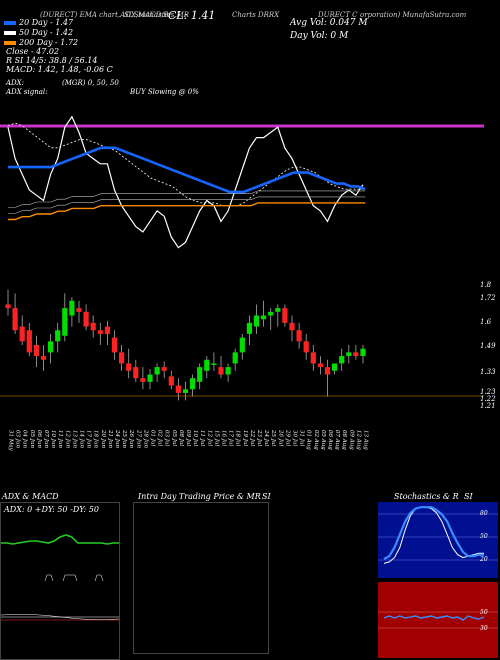  Describe the element at coordinates (216, 438) in the screenshot. I see `x-tick-label: 15 Jul` at that location.